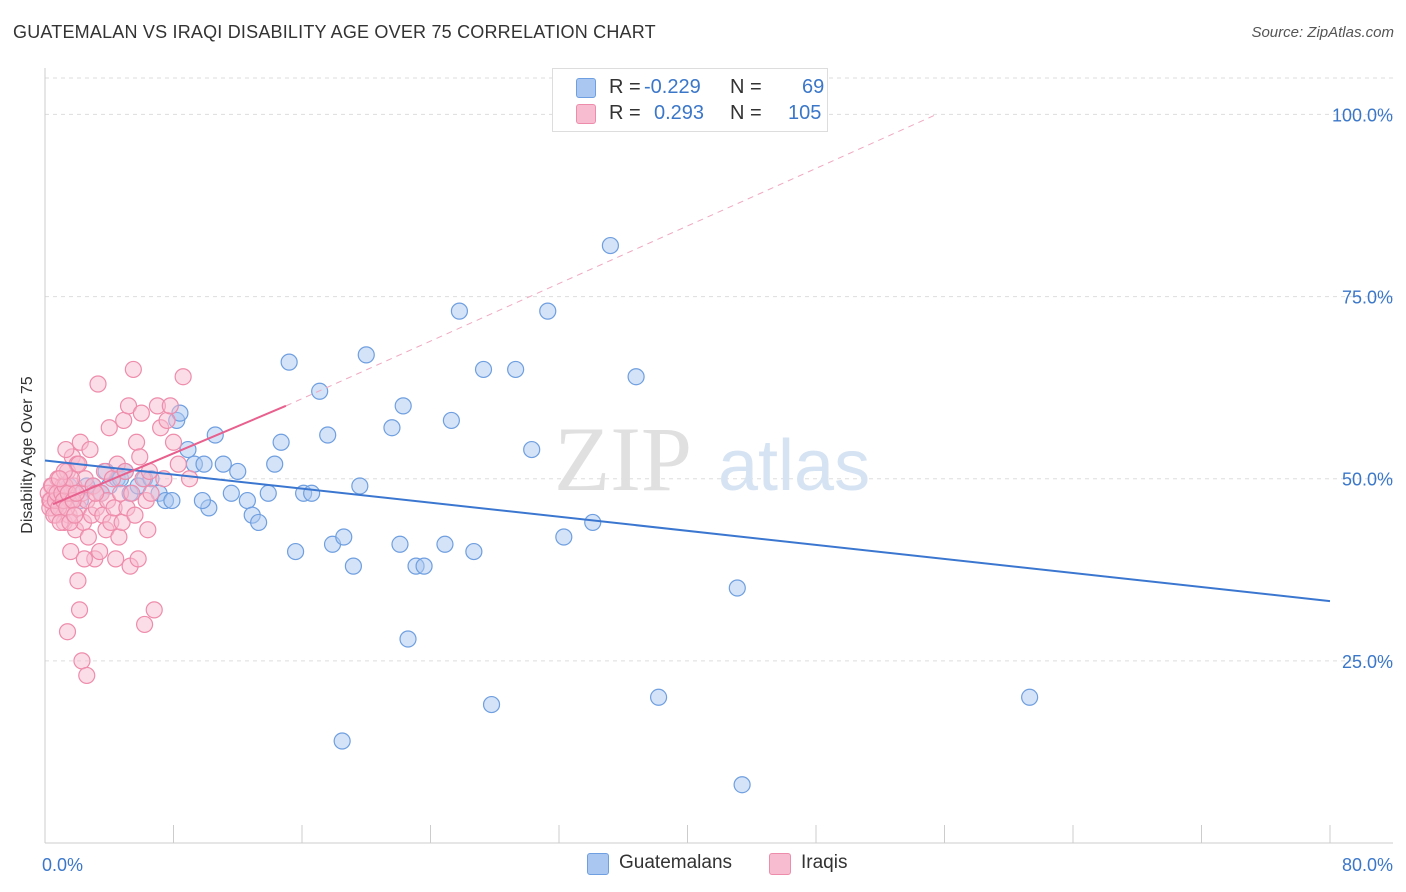 The height and width of the screenshot is (892, 1406). Describe the element at coordinates (1322, 32) in the screenshot. I see `source-label: Source: ZipAtlas.com` at that location.